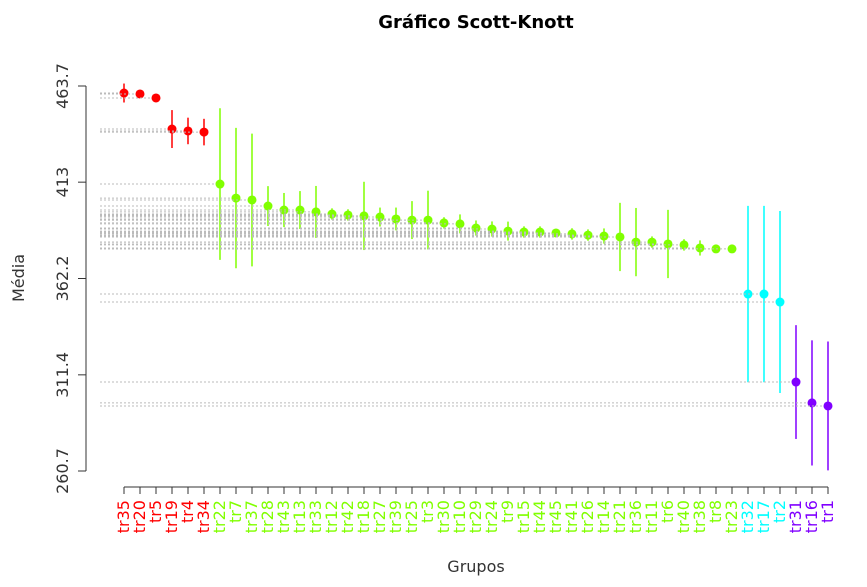 Image resolution: width=867 pixels, height=587 pixels. Describe the element at coordinates (779, 511) in the screenshot. I see `x-tick-label: tr2` at that location.